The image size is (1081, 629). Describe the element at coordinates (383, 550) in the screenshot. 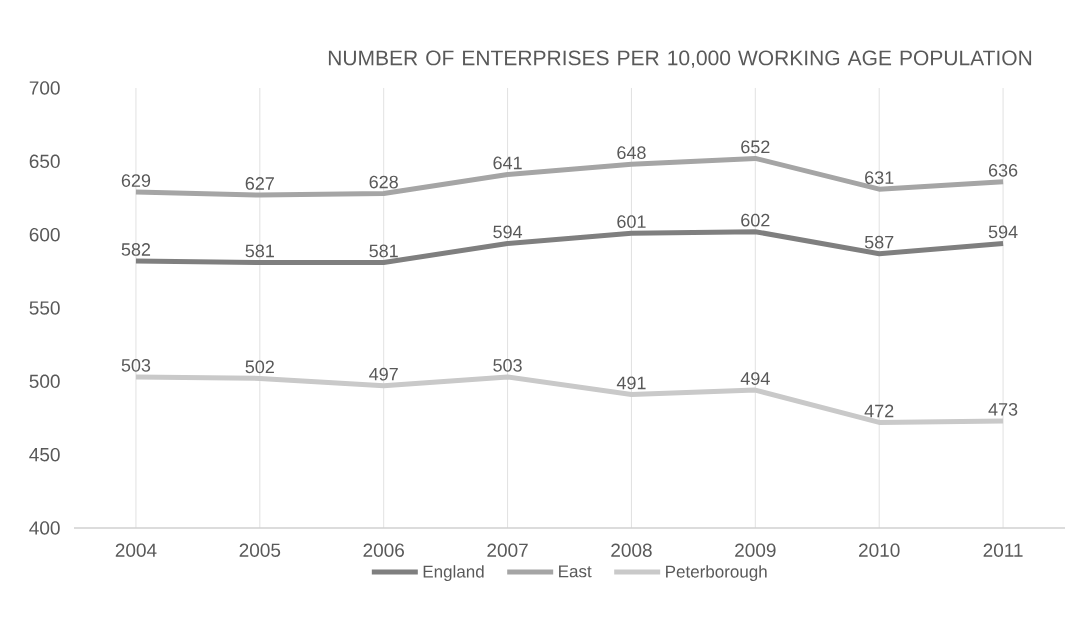

I see `x-tick-label: 2006` at that location.